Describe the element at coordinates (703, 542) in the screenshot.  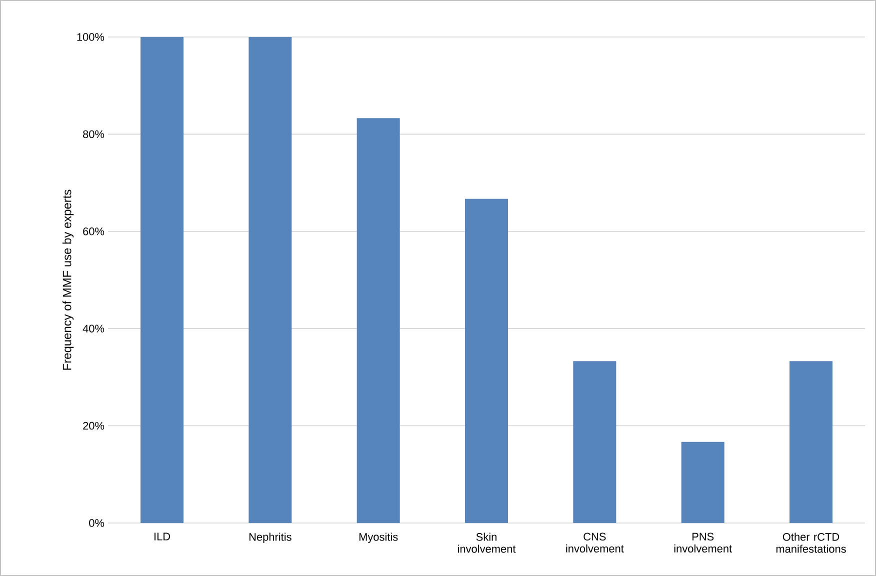
I see `x-tick-label: PNS involvement` at that location.